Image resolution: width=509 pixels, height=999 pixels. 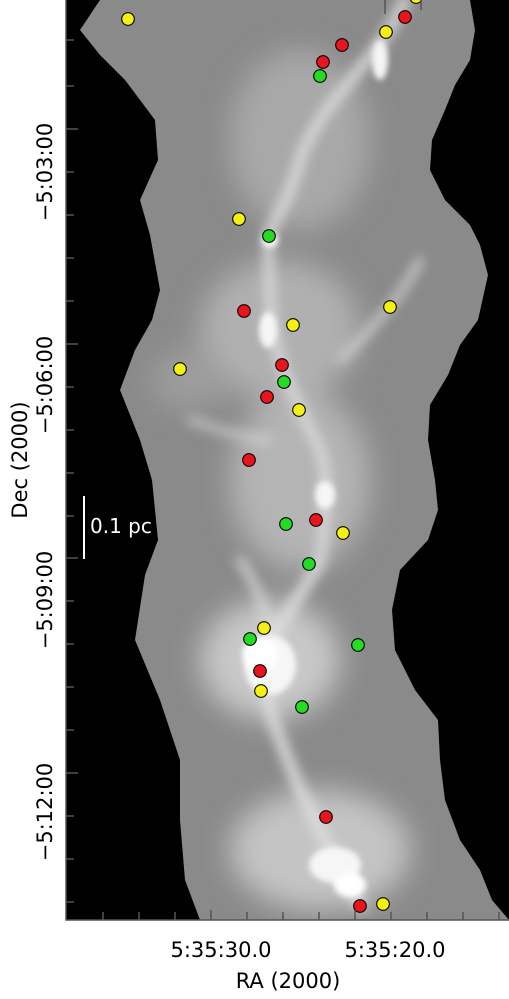 What do you see at coordinates (45, 812) in the screenshot?
I see `y-tick-label: −5:12:00` at bounding box center [45, 812].